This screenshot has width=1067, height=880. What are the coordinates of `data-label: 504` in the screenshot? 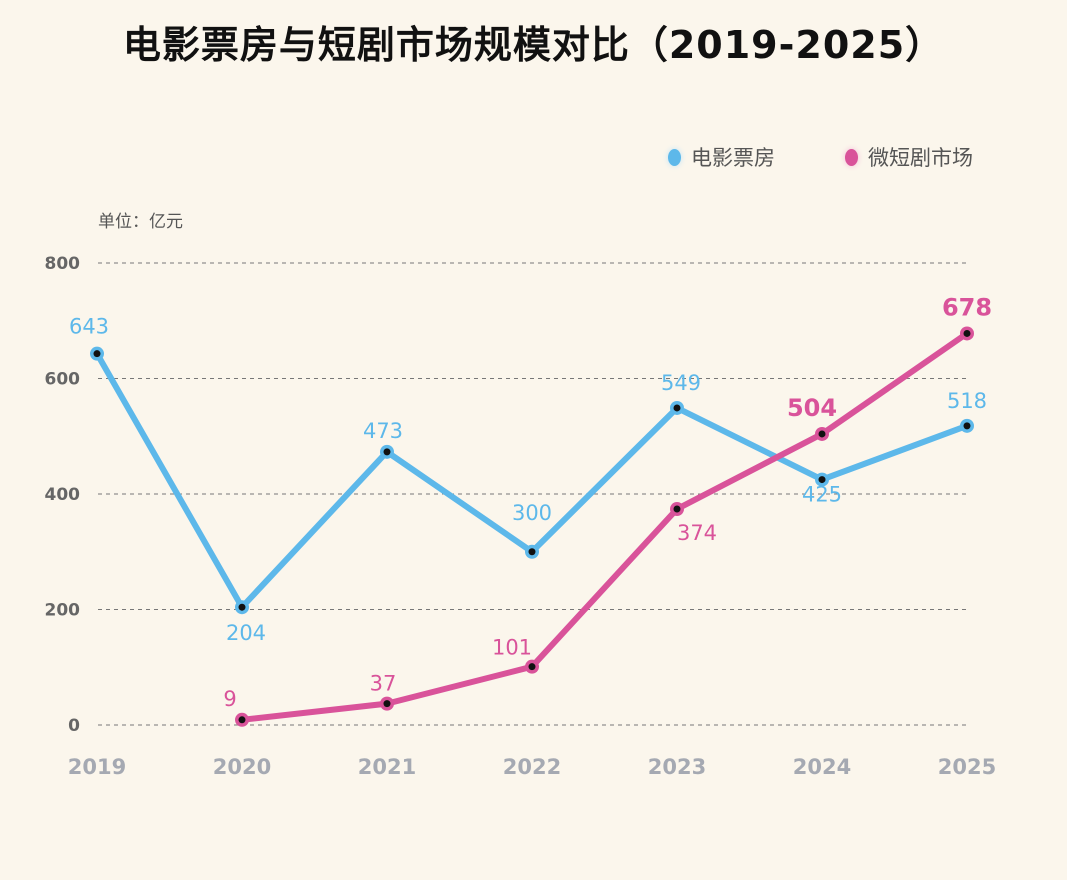 It's located at (812, 408).